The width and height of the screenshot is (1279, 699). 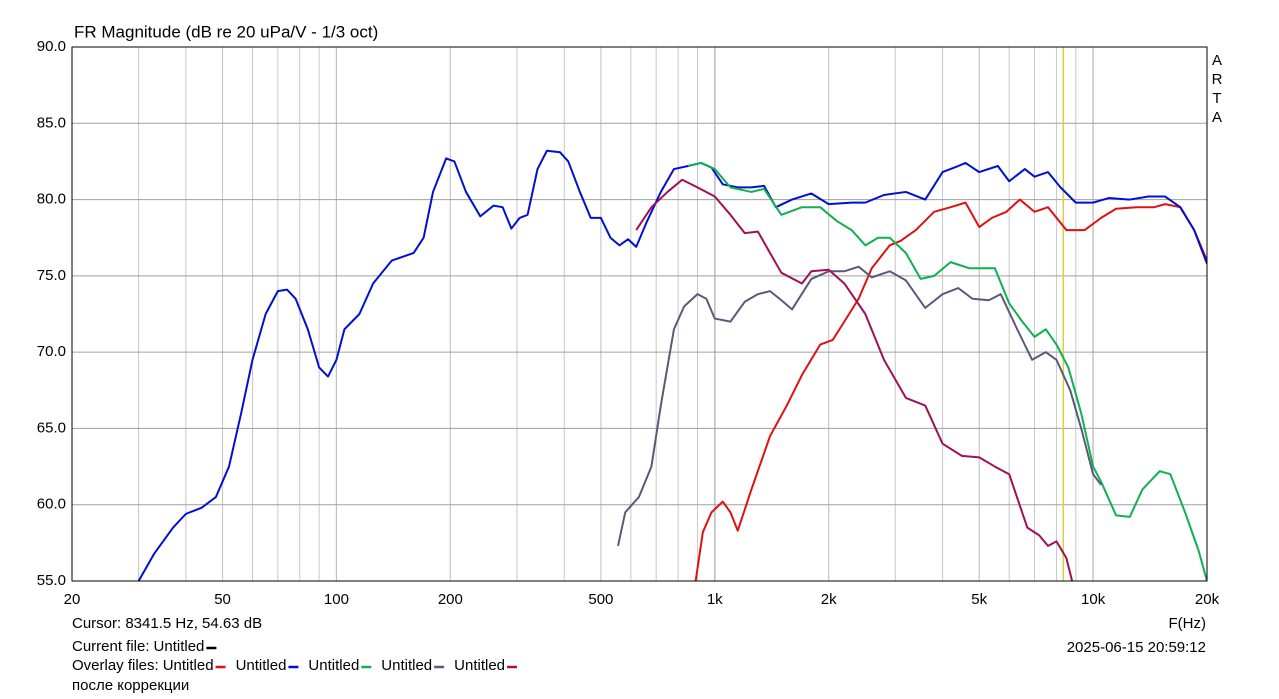 I want to click on watermark: ARTA, so click(x=1217, y=90).